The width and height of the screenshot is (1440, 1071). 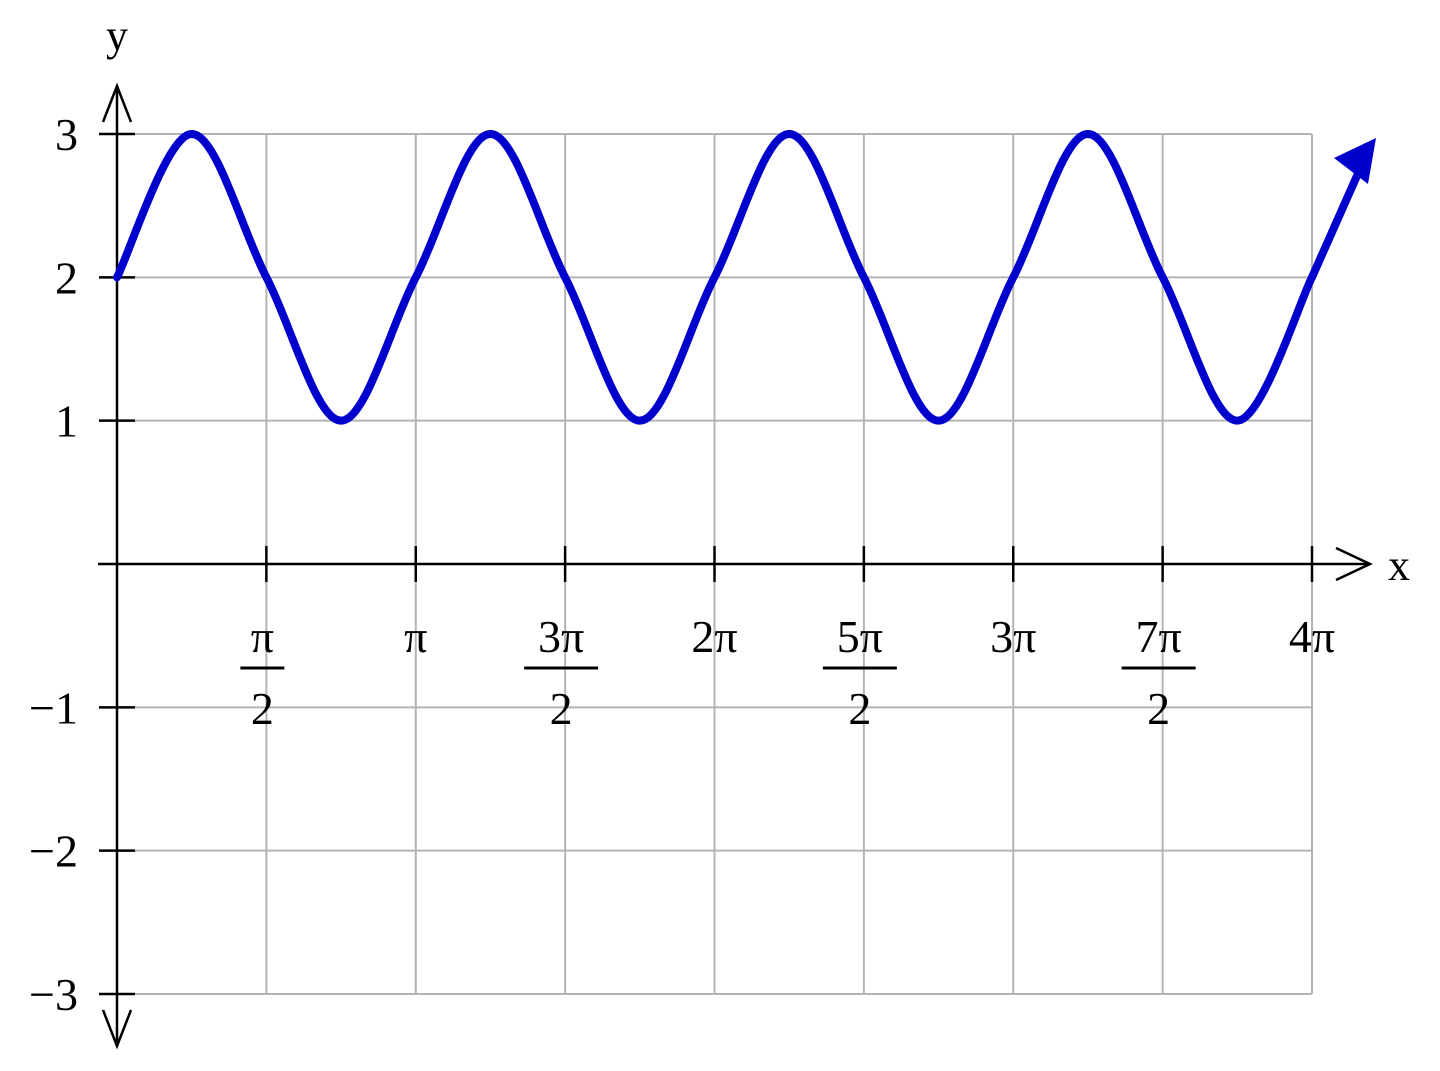 I want to click on series-arrowhead, so click(x=1355, y=161).